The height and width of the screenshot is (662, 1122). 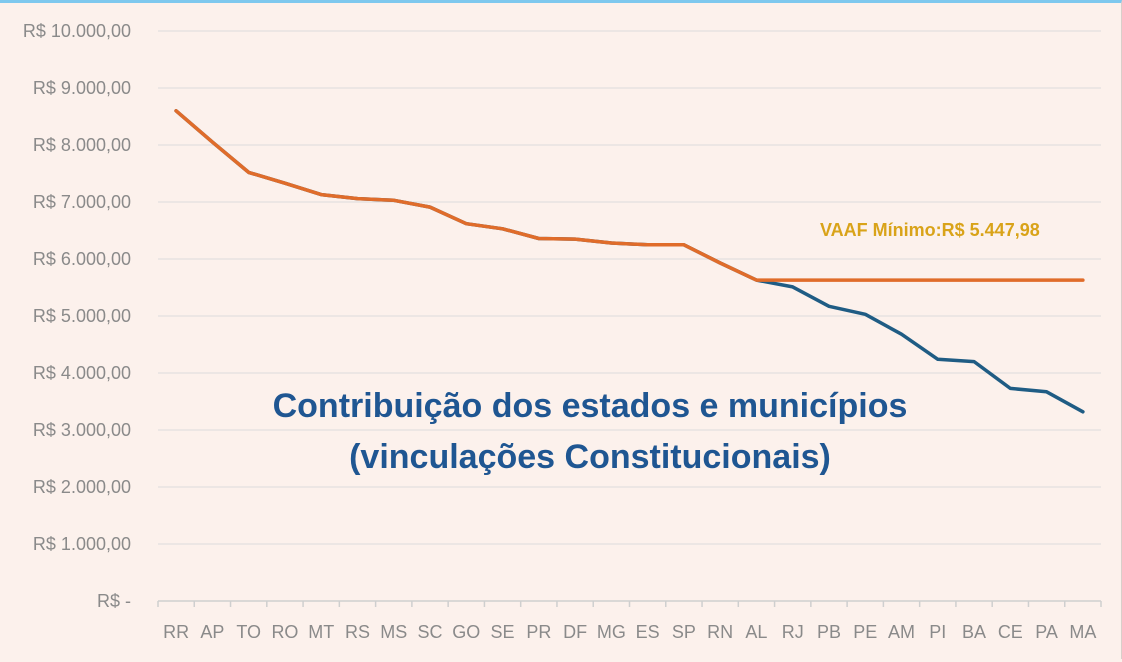 What do you see at coordinates (829, 632) in the screenshot?
I see `x-tick-label-pb: PB` at bounding box center [829, 632].